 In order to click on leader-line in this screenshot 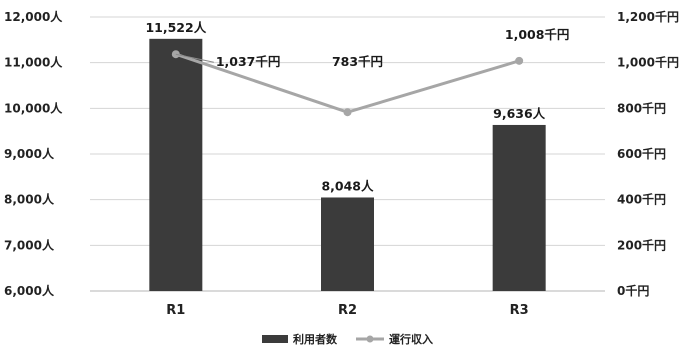, I will do `click(194, 58)`.